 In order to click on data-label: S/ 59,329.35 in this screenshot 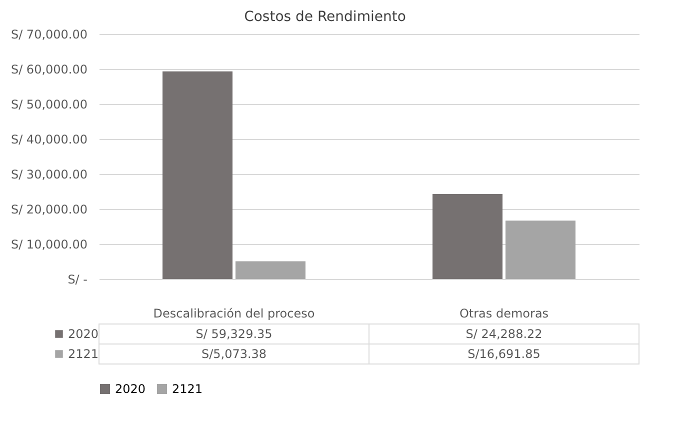, I will do `click(234, 334)`.